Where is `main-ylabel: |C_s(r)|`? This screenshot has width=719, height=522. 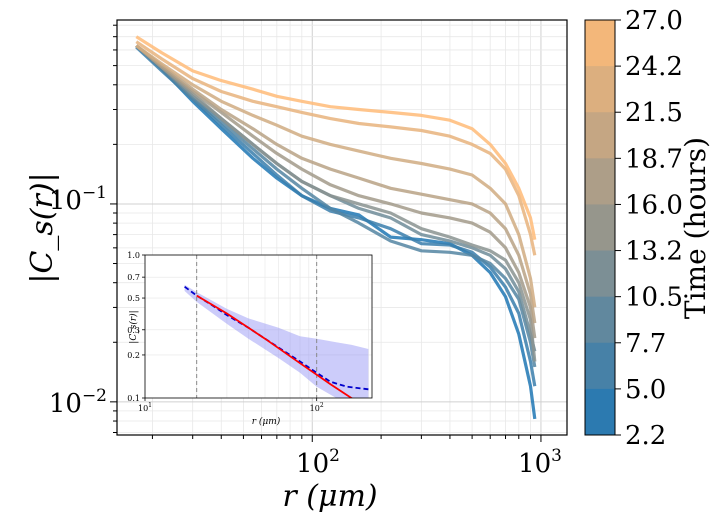 main-ylabel: |C_s(r)| is located at coordinates (42, 227).